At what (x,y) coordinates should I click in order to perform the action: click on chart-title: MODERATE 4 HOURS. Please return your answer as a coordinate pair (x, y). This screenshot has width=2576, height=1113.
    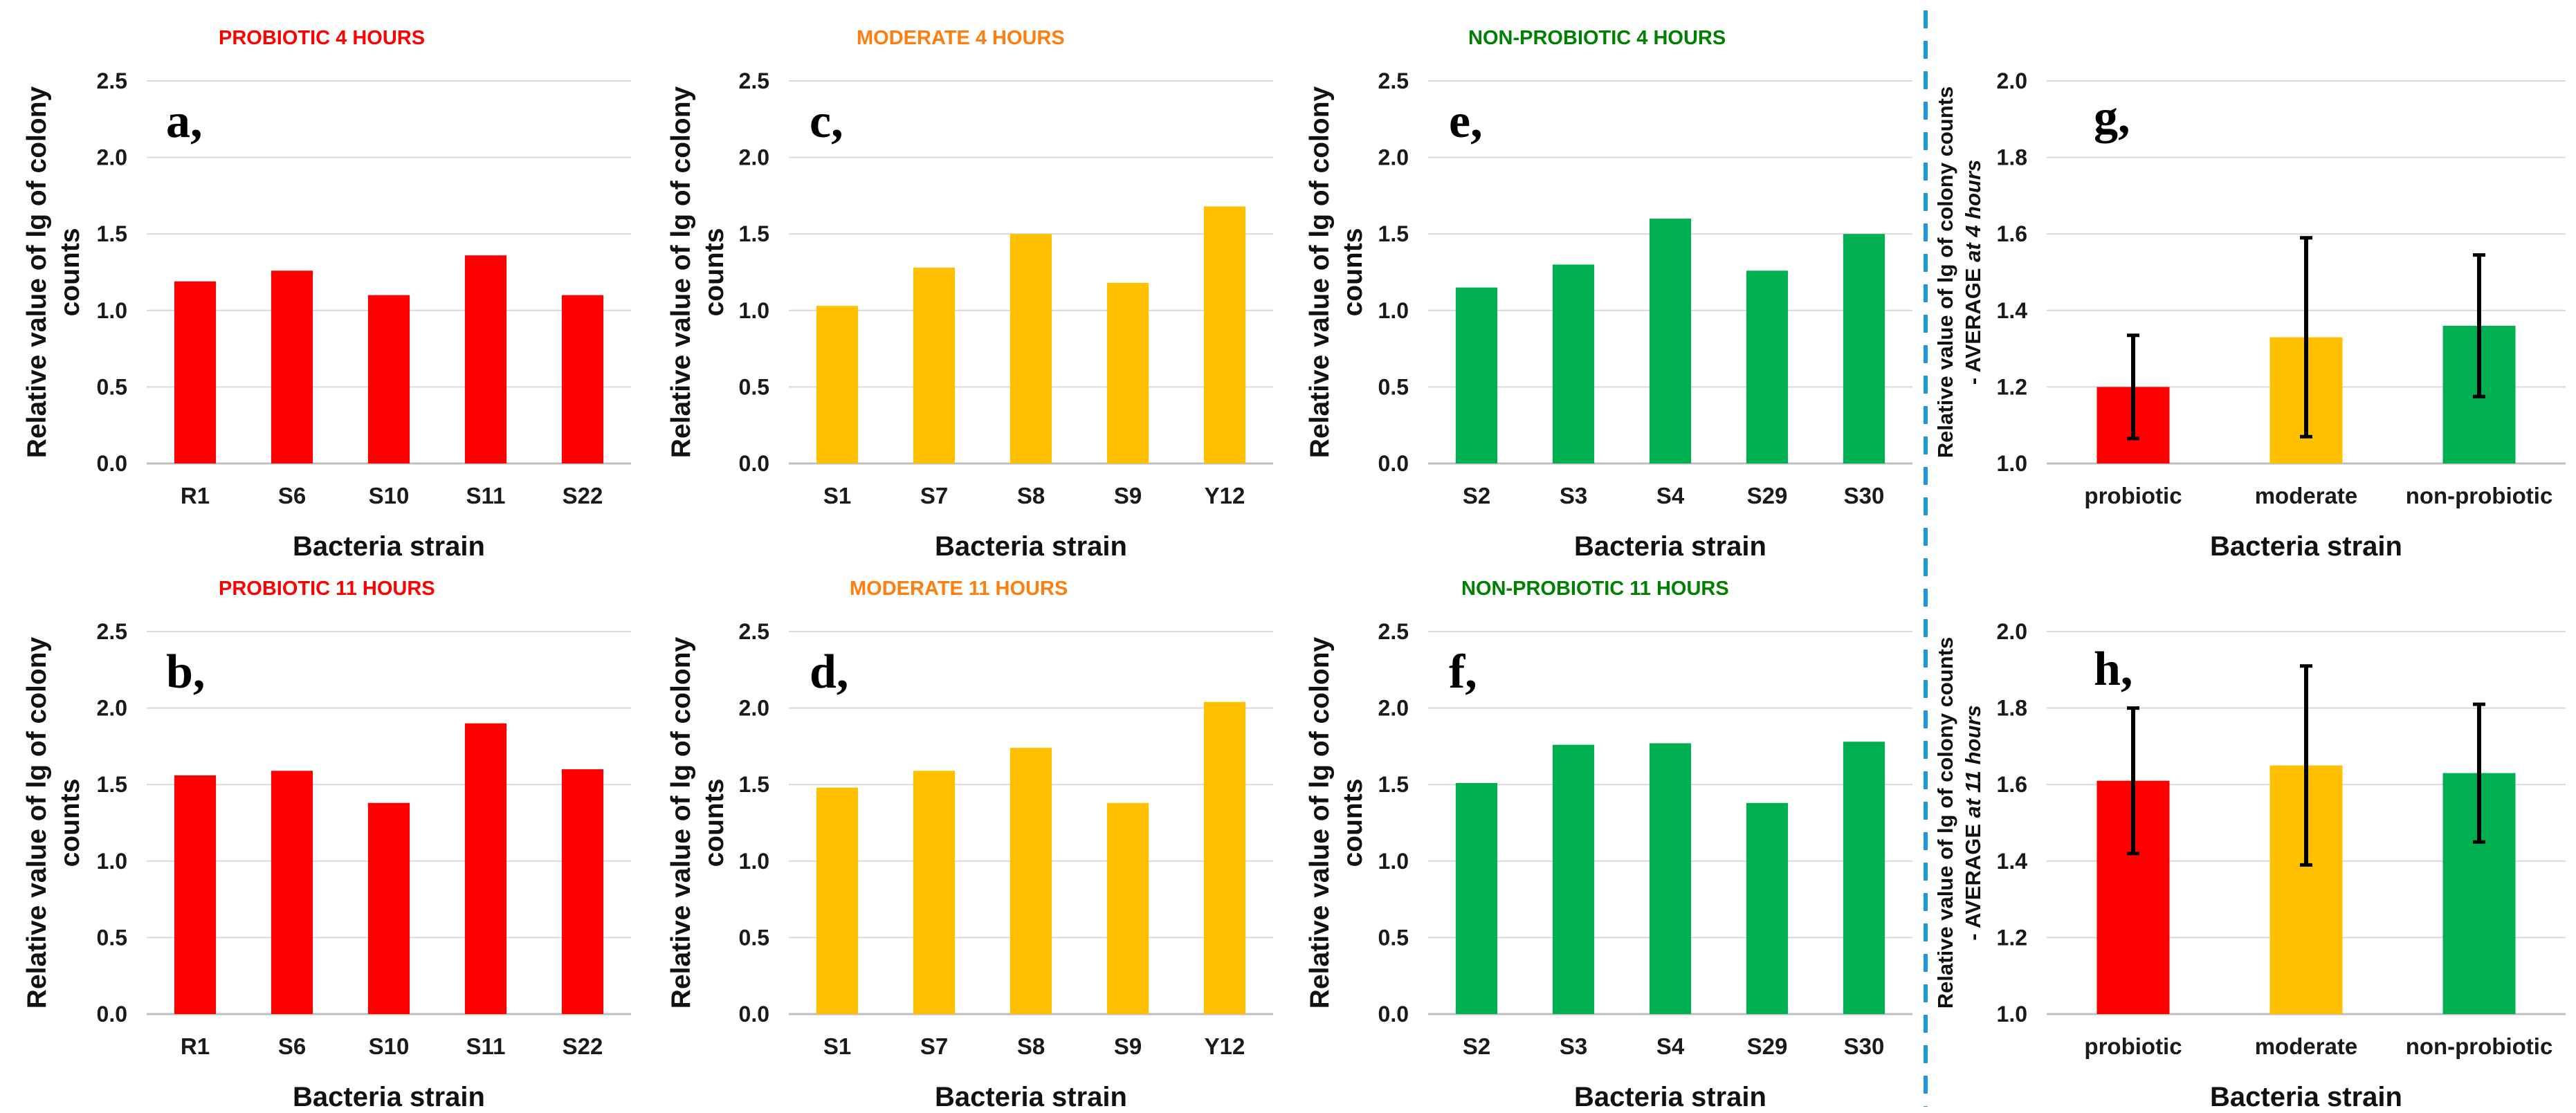
    Looking at the image, I should click on (961, 38).